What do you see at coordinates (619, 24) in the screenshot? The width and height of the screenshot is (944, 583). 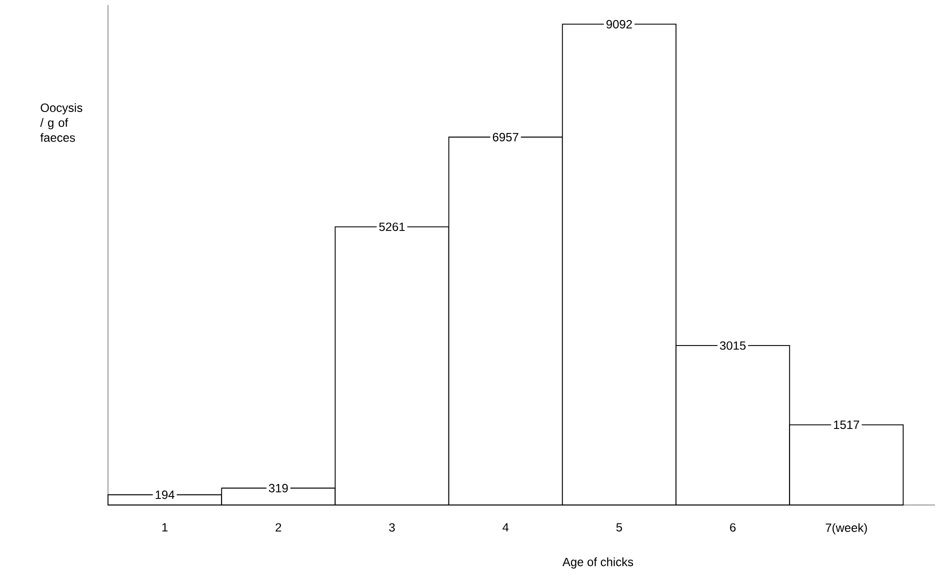 I see `data-label: 9092` at bounding box center [619, 24].